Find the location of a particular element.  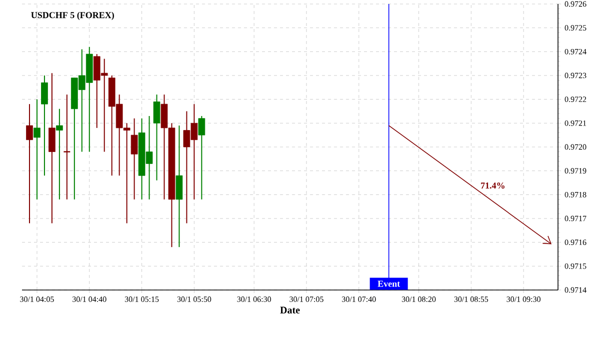

x-tick-label: 30/1 05:50 is located at coordinates (194, 299).